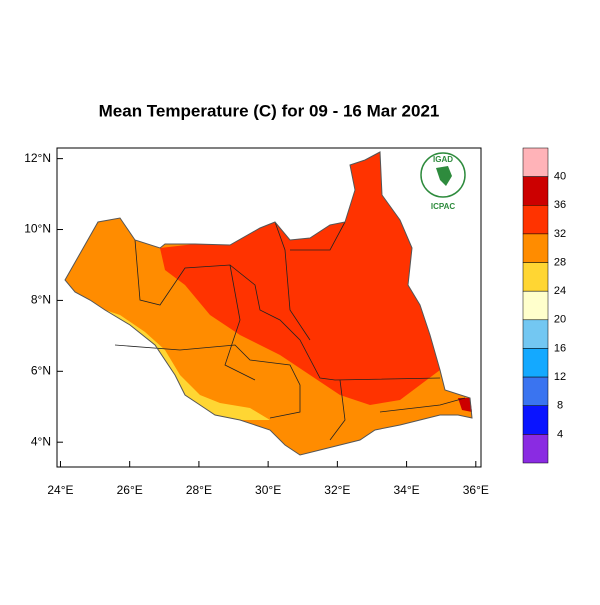  What do you see at coordinates (41, 370) in the screenshot?
I see `y-tick-label: 6°N` at bounding box center [41, 370].